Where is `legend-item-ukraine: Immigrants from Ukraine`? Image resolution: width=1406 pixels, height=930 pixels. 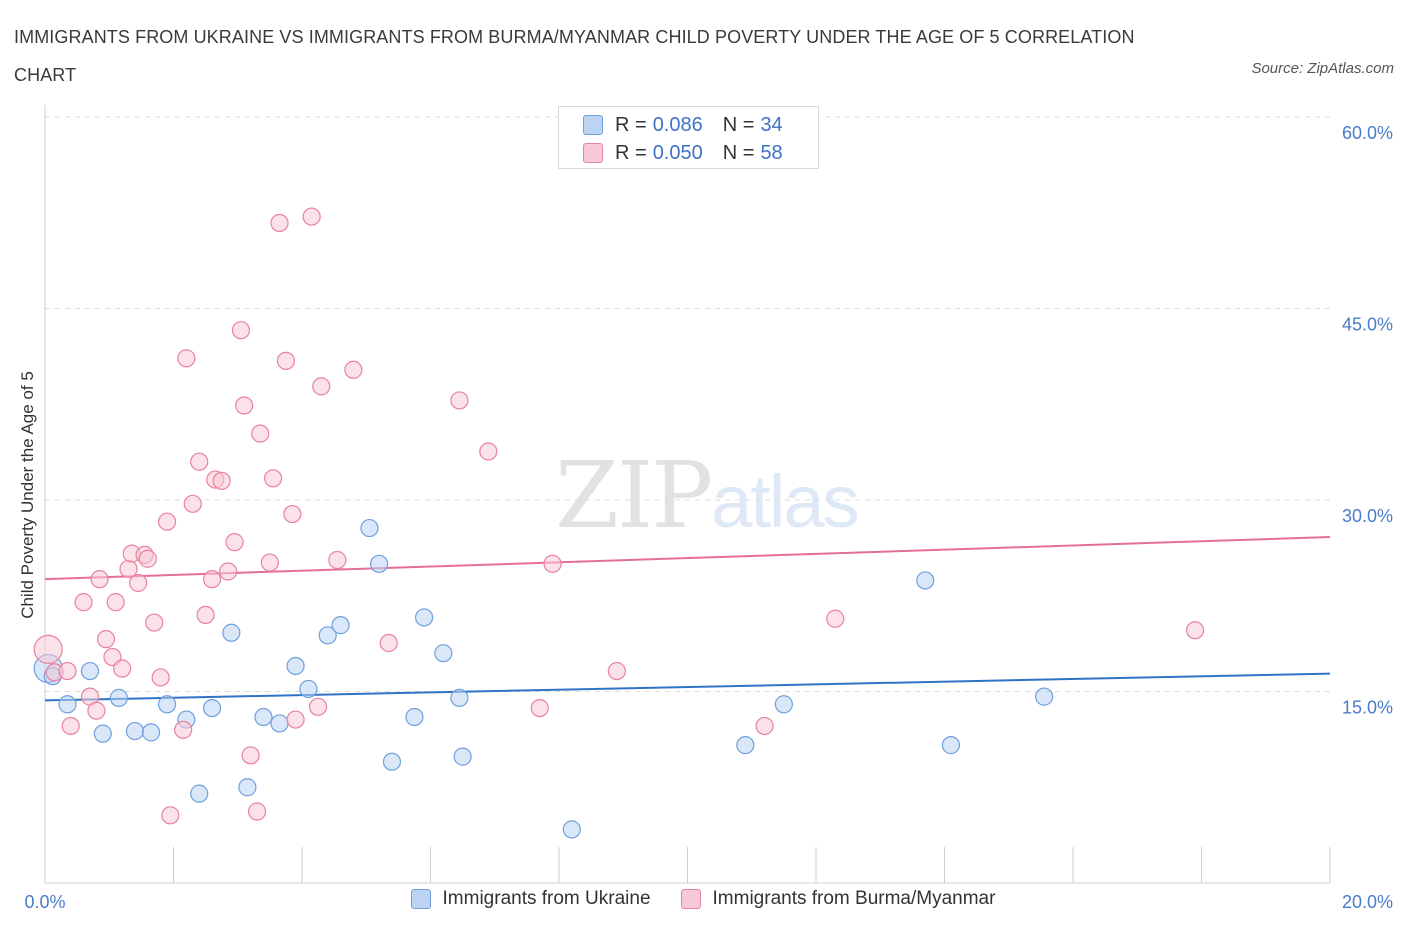
legend-item-ukraine: Immigrants from Ukraine is located at coordinates (530, 899).